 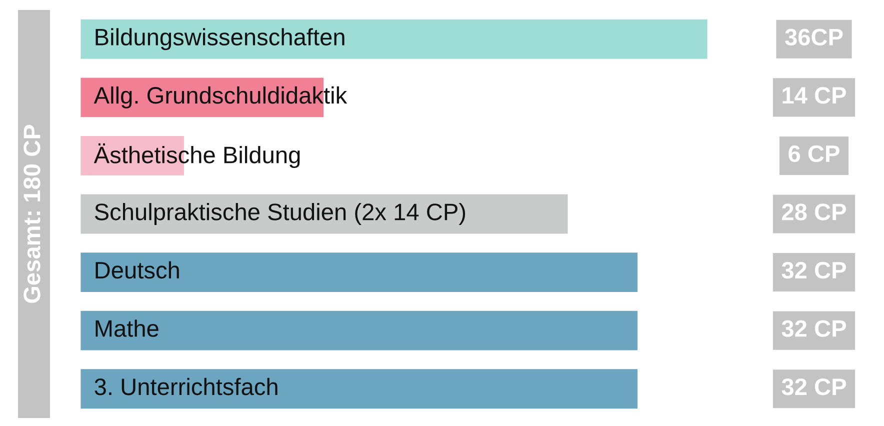 What do you see at coordinates (814, 37) in the screenshot?
I see `data-label: 36CP` at bounding box center [814, 37].